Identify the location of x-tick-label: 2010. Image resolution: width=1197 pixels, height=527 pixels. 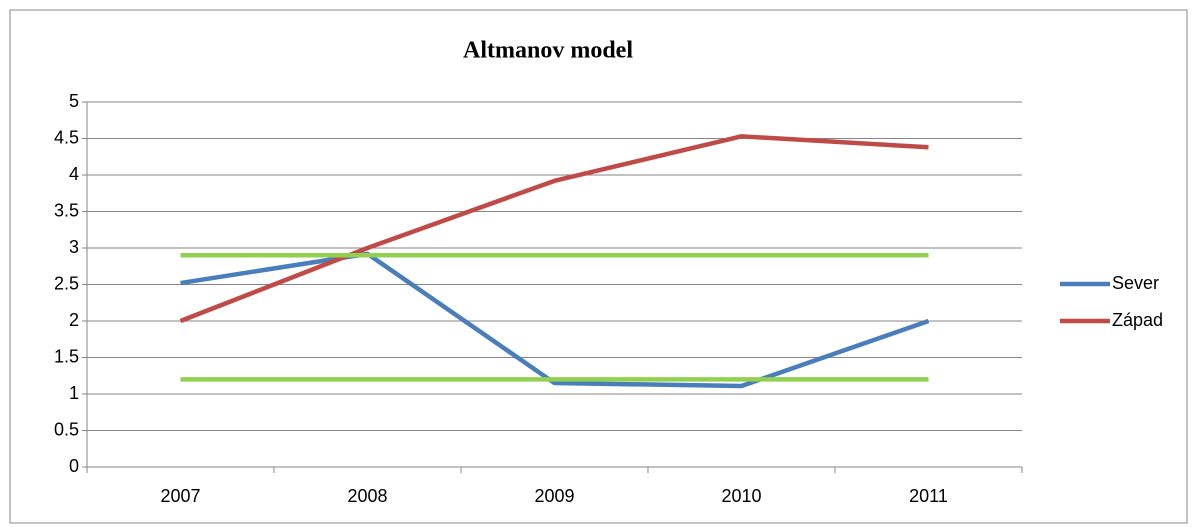
(741, 496).